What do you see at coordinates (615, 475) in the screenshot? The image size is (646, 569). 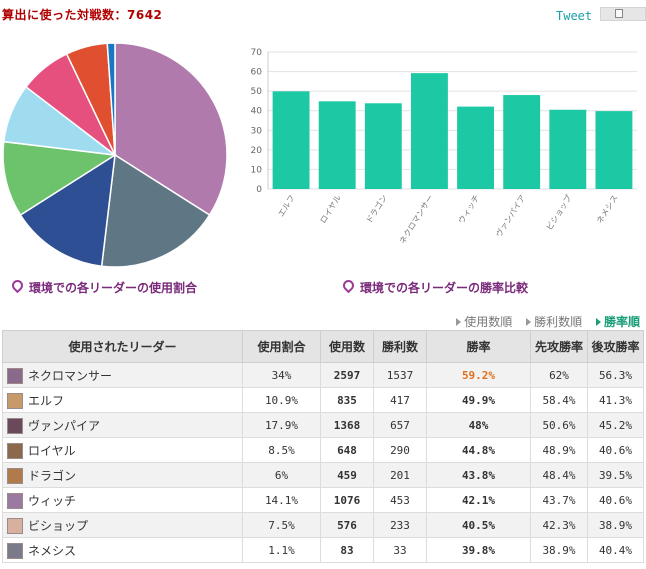 I see `second-rate-cell: 39.5%` at bounding box center [615, 475].